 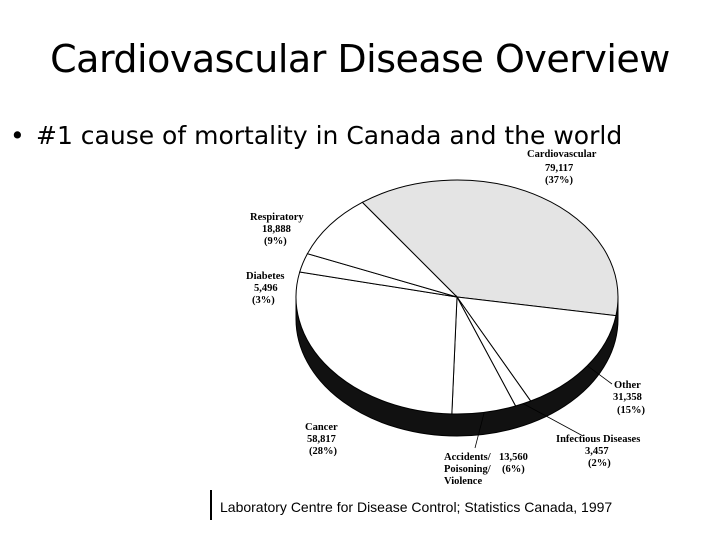 What do you see at coordinates (479, 430) in the screenshot?
I see `leader-line-accidents` at bounding box center [479, 430].